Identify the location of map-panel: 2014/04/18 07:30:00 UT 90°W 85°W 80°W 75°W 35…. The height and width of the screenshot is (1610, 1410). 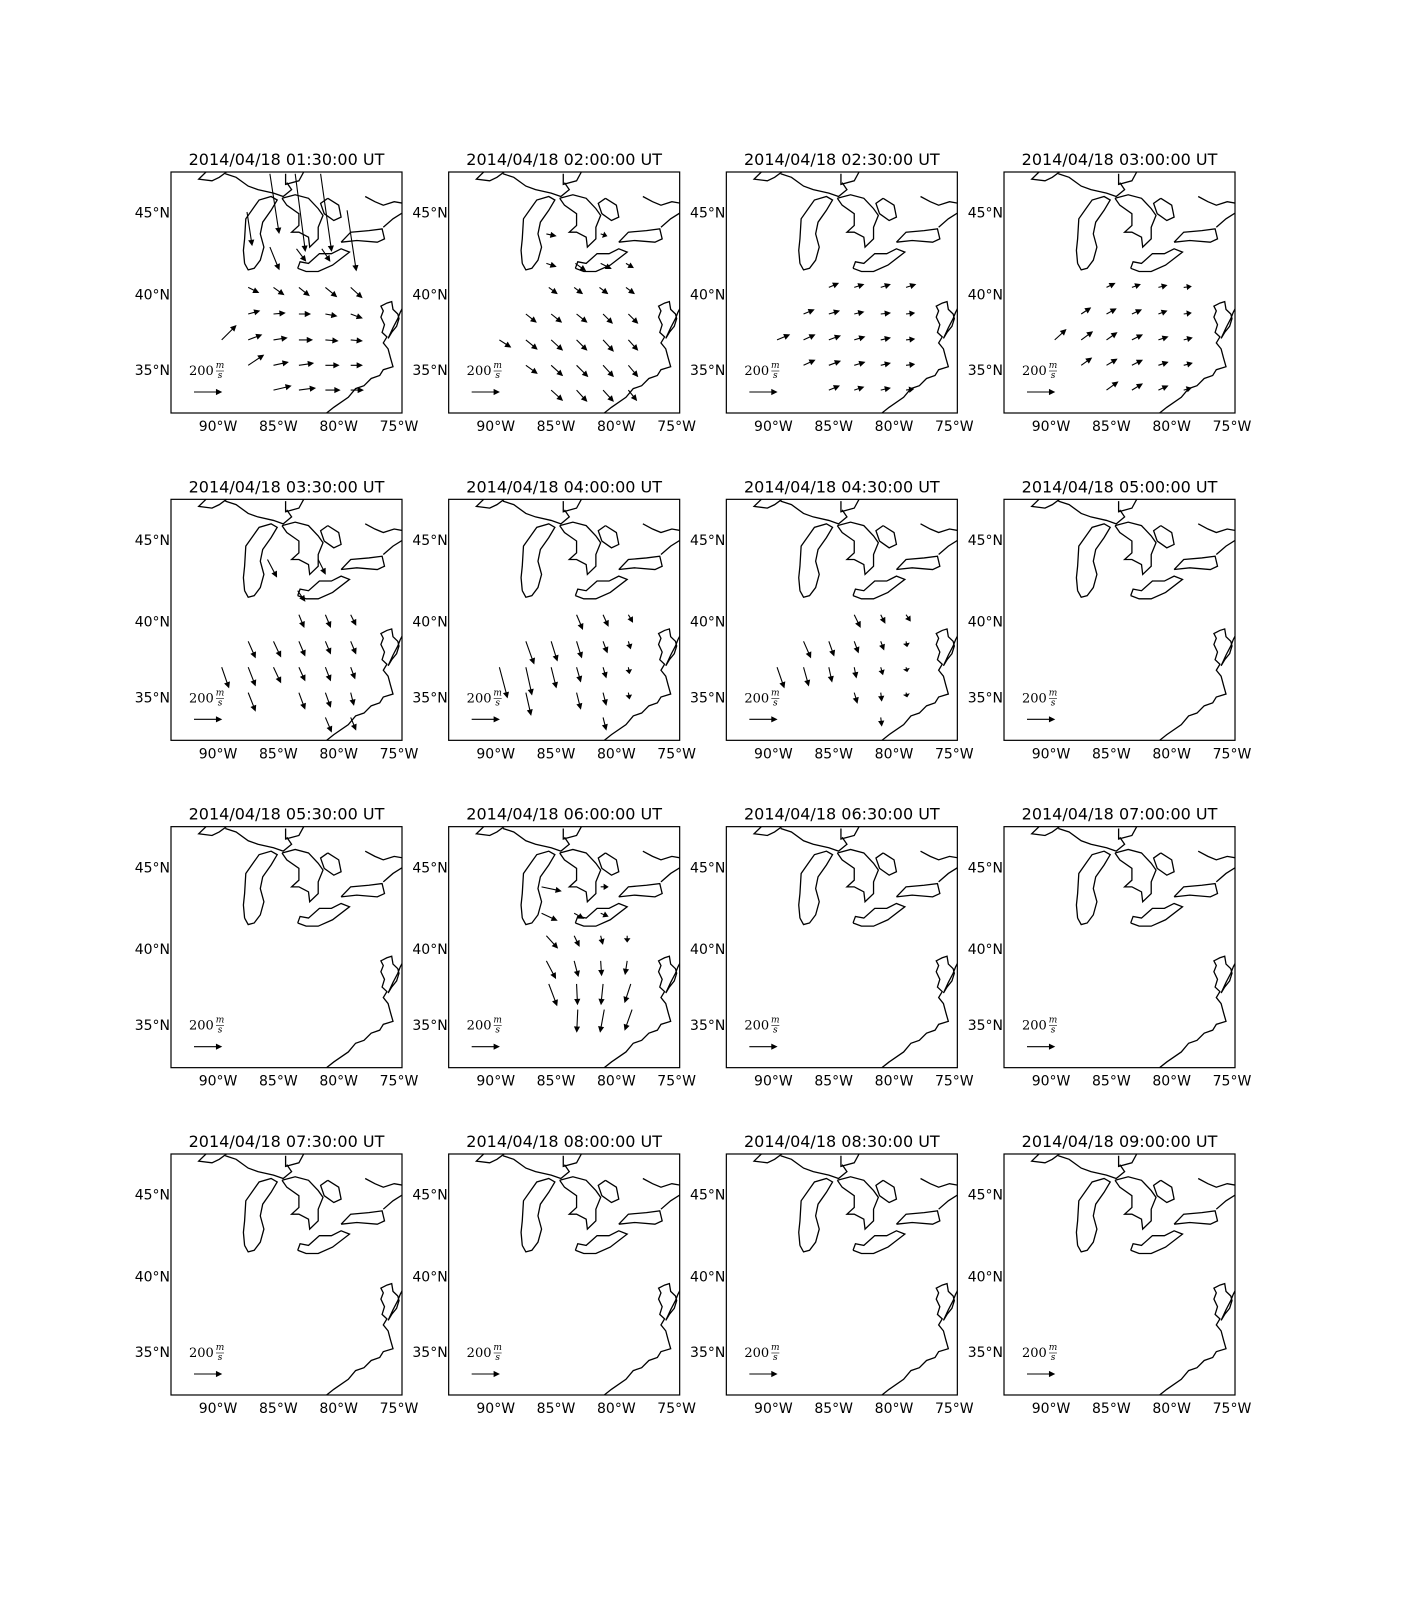
(277, 1274).